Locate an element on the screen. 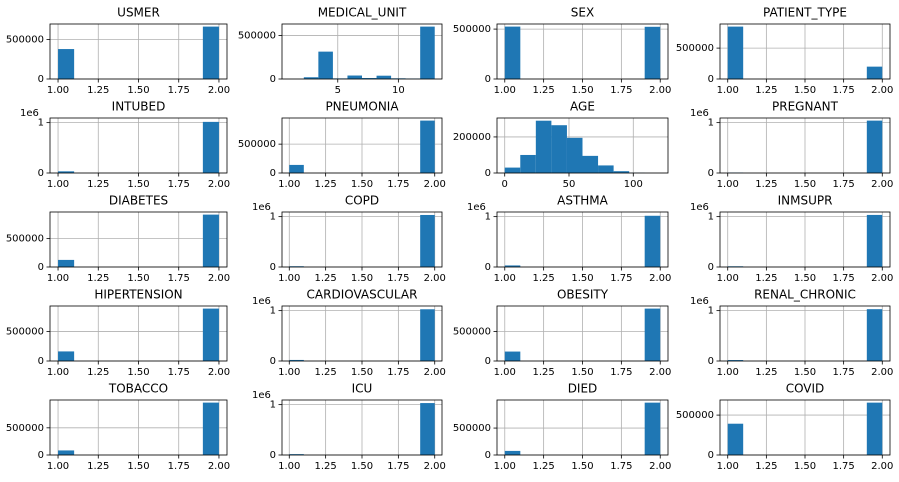 Image resolution: width=899 pixels, height=482 pixels. subplot-title: ASTHMA is located at coordinates (583, 201).